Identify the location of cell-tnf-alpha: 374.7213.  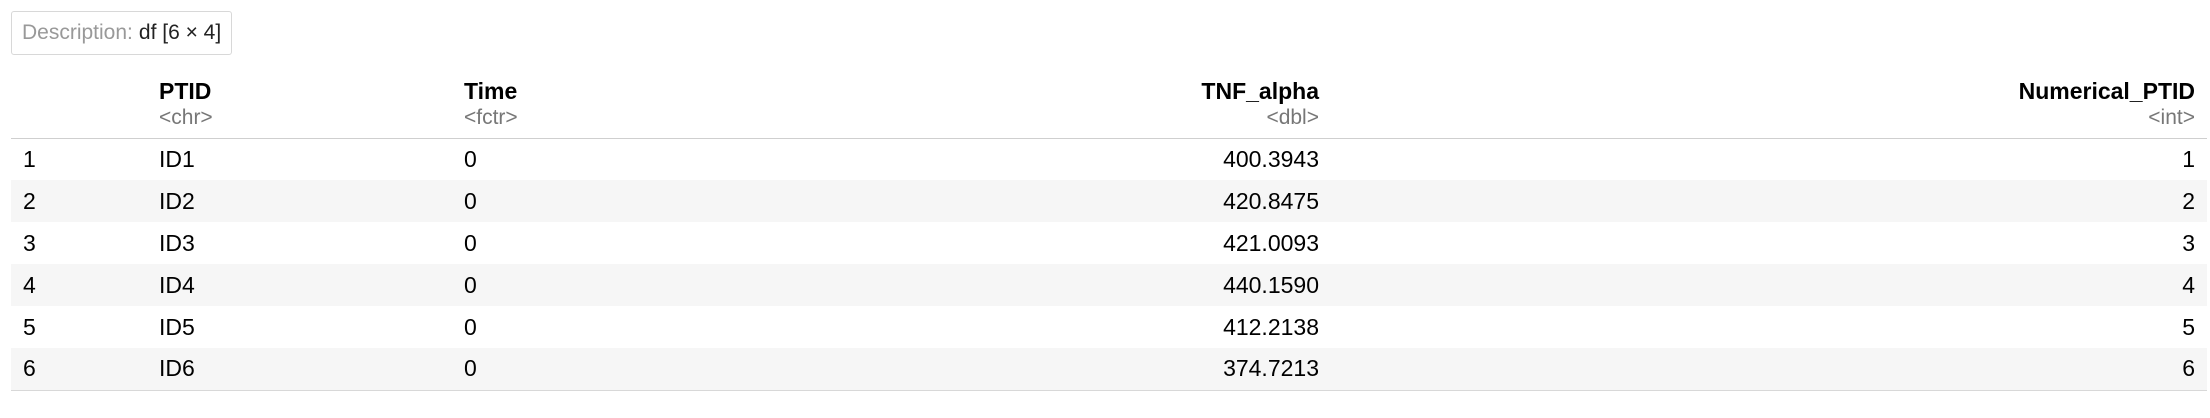
(1091, 369).